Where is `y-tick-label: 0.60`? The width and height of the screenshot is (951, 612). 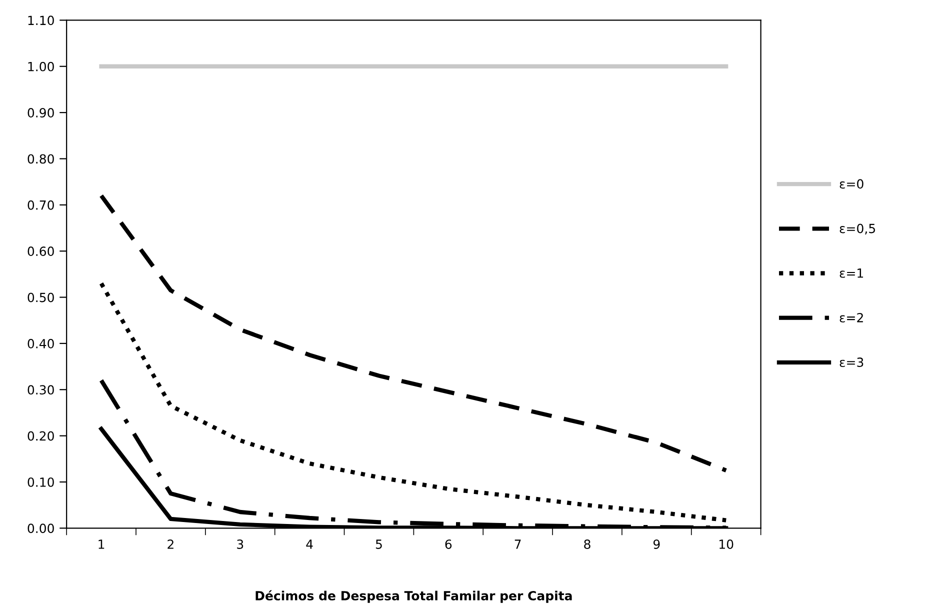 y-tick-label: 0.60 is located at coordinates (41, 251).